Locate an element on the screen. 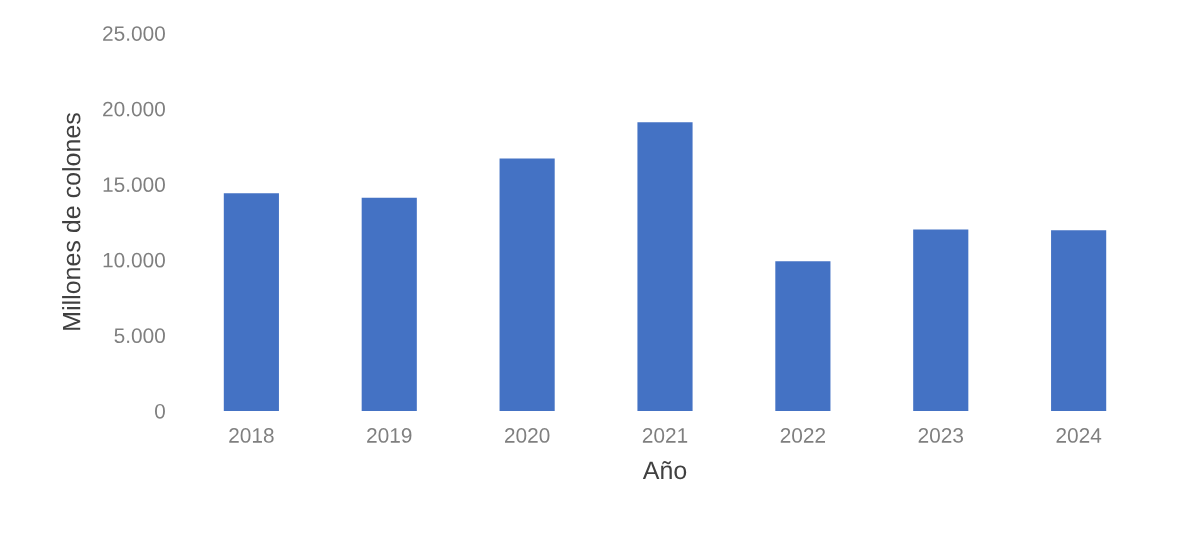 The width and height of the screenshot is (1177, 535). x-tick-label: 2021 is located at coordinates (665, 435).